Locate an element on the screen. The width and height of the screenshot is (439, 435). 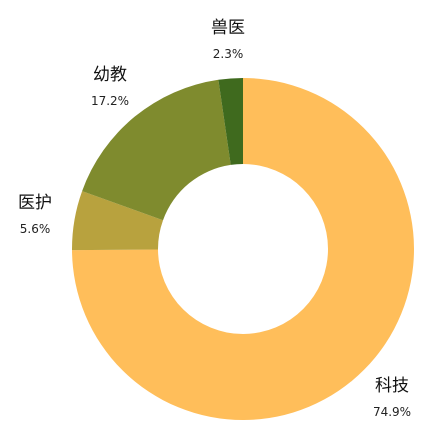
slice-youjiao is located at coordinates (156, 150).